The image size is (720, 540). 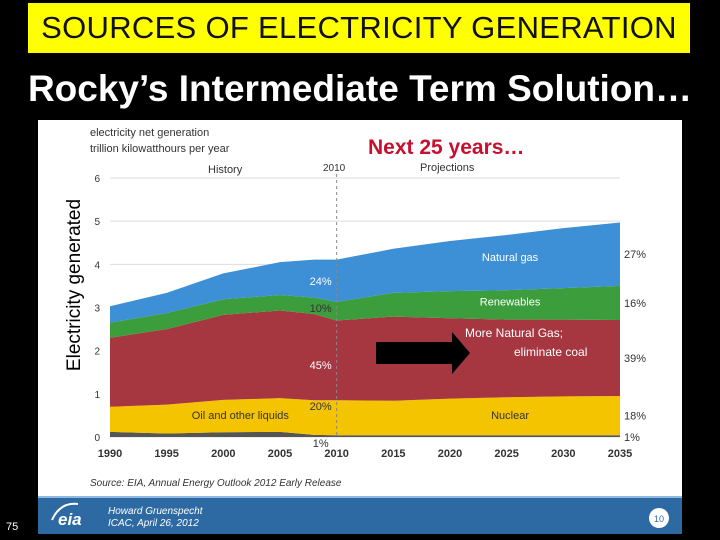 I want to click on footer-bar, so click(x=360, y=516).